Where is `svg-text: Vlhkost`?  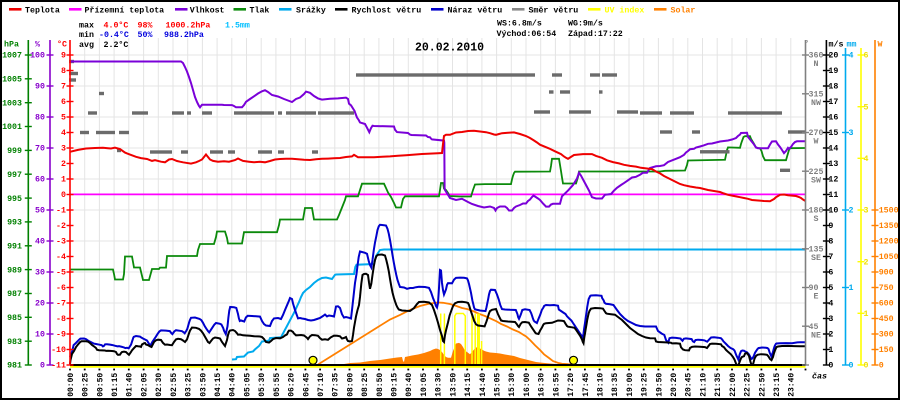
svg-text: Vlhkost is located at coordinates (207, 10).